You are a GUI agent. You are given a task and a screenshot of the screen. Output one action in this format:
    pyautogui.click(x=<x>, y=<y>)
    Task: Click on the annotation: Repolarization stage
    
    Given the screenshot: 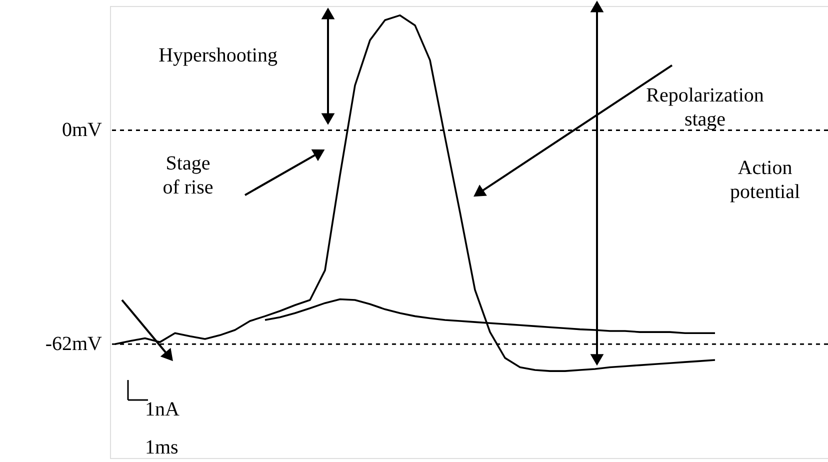 What is the action you would take?
    pyautogui.click(x=705, y=107)
    